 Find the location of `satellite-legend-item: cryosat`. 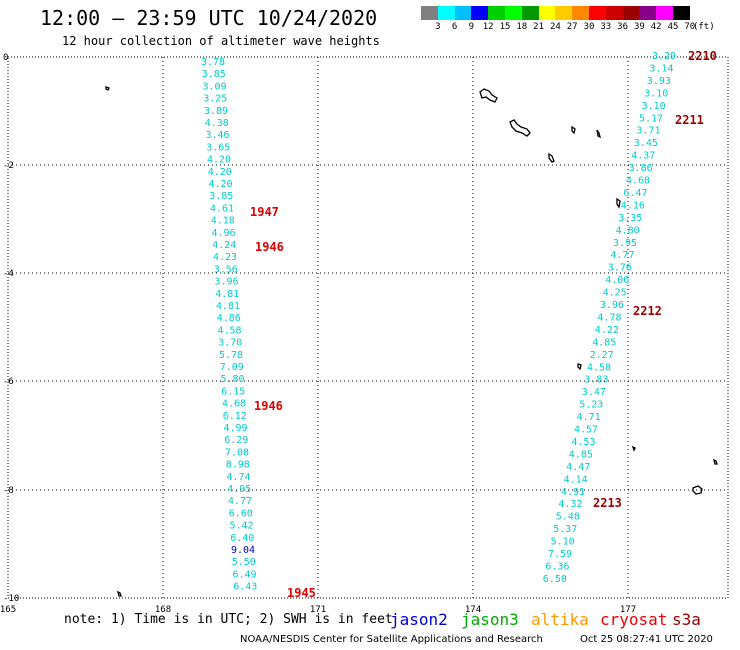

satellite-legend-item: cryosat is located at coordinates (634, 619).